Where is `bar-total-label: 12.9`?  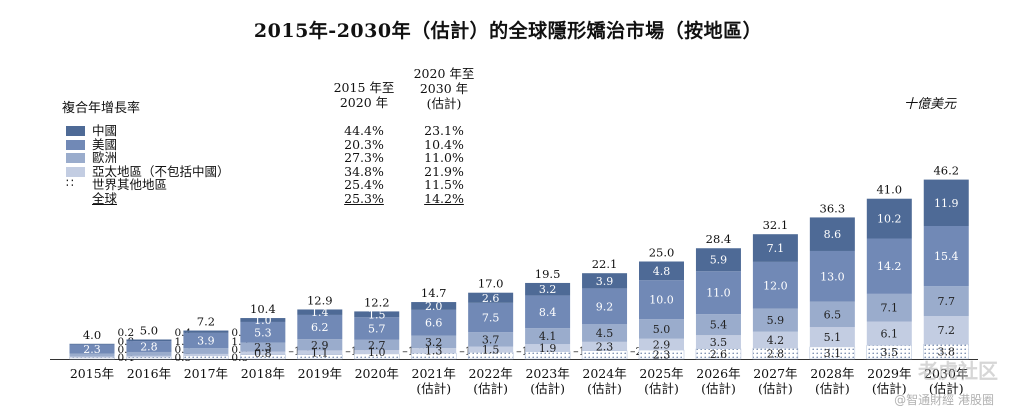 bar-total-label: 12.9 is located at coordinates (320, 300).